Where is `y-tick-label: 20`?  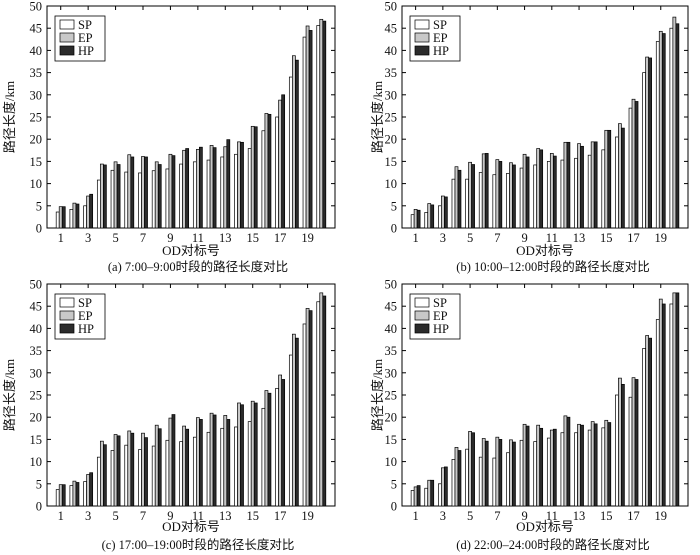
y-tick-label: 20 is located at coordinates (391, 140).